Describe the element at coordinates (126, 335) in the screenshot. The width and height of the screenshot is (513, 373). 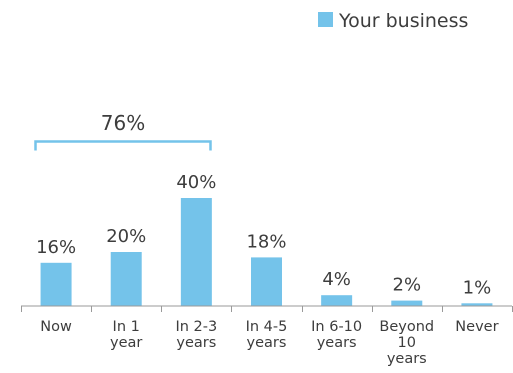
I see `x-tick-label-1: In 1 year` at that location.